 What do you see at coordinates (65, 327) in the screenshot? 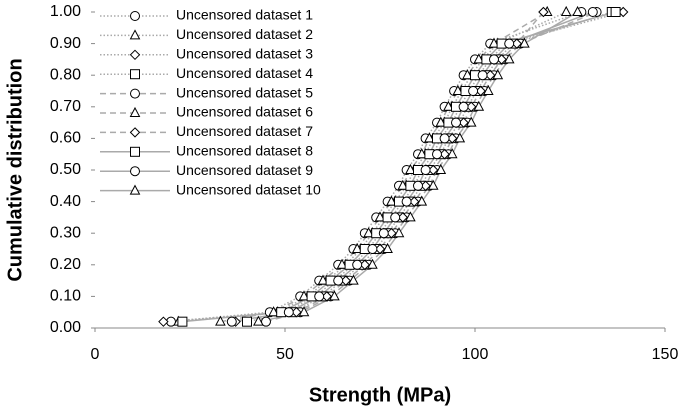
I see `y-tick-label: 0.00` at bounding box center [65, 327].